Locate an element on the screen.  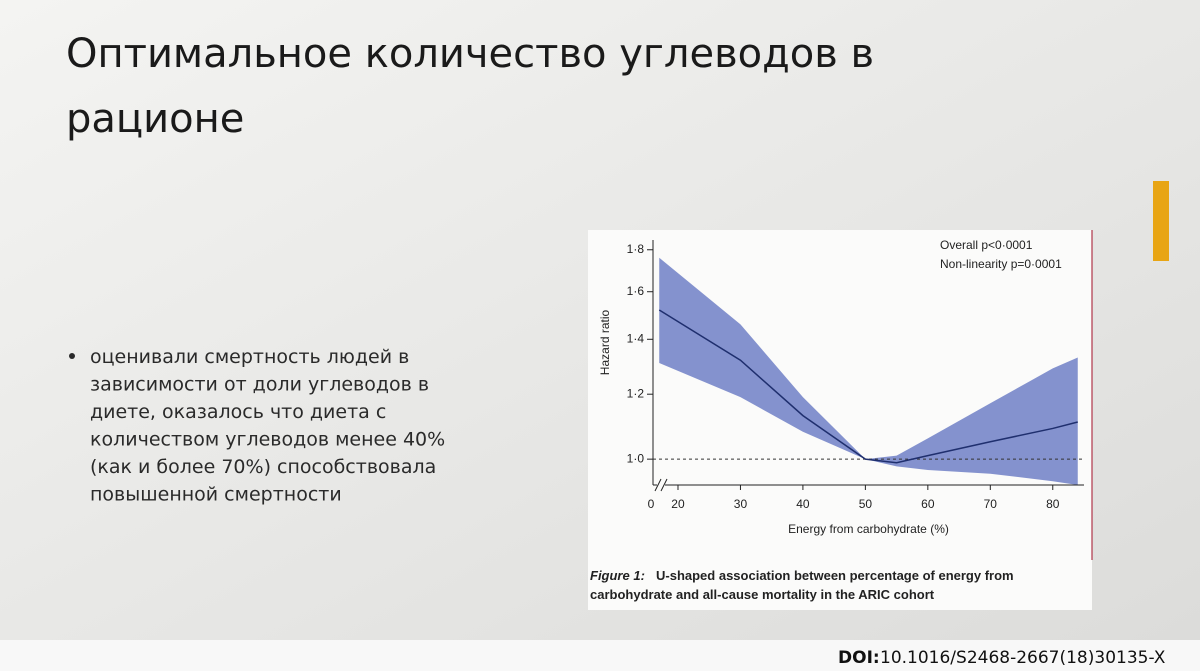
y-tick-label: 1·0 is located at coordinates (636, 458).